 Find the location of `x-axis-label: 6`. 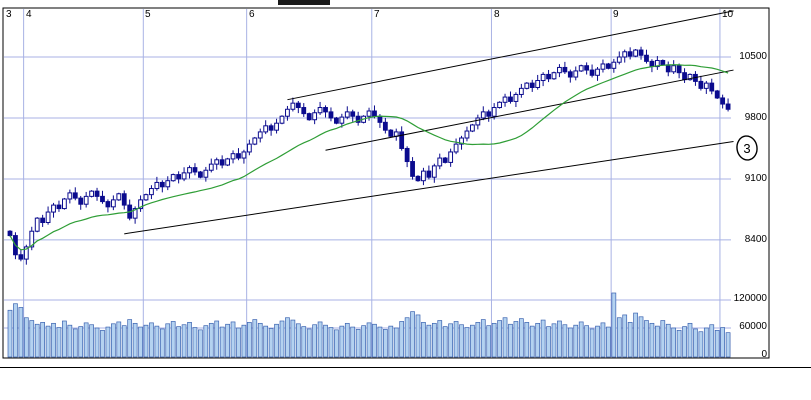

x-axis-label: 6 is located at coordinates (252, 14).